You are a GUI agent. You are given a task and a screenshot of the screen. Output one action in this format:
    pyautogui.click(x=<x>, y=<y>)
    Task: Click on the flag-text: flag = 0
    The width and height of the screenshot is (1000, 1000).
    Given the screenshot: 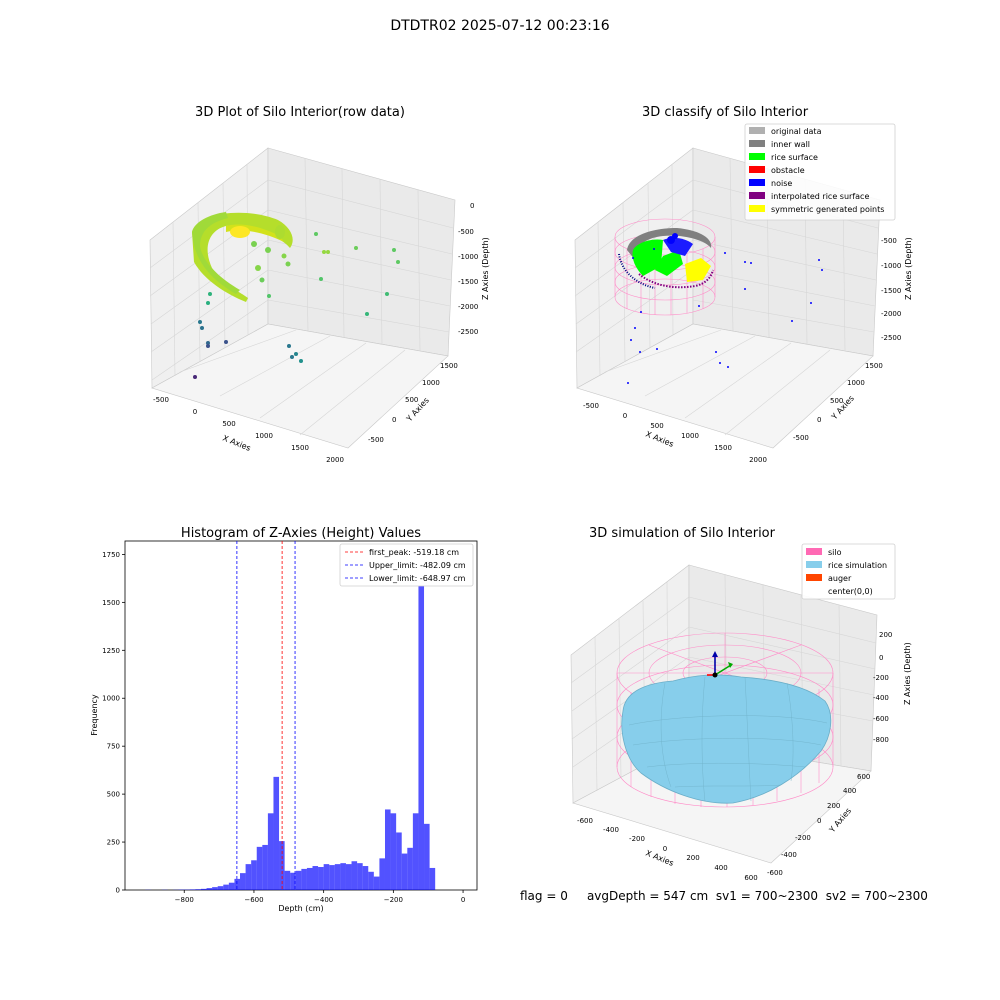 What is the action you would take?
    pyautogui.click(x=544, y=896)
    